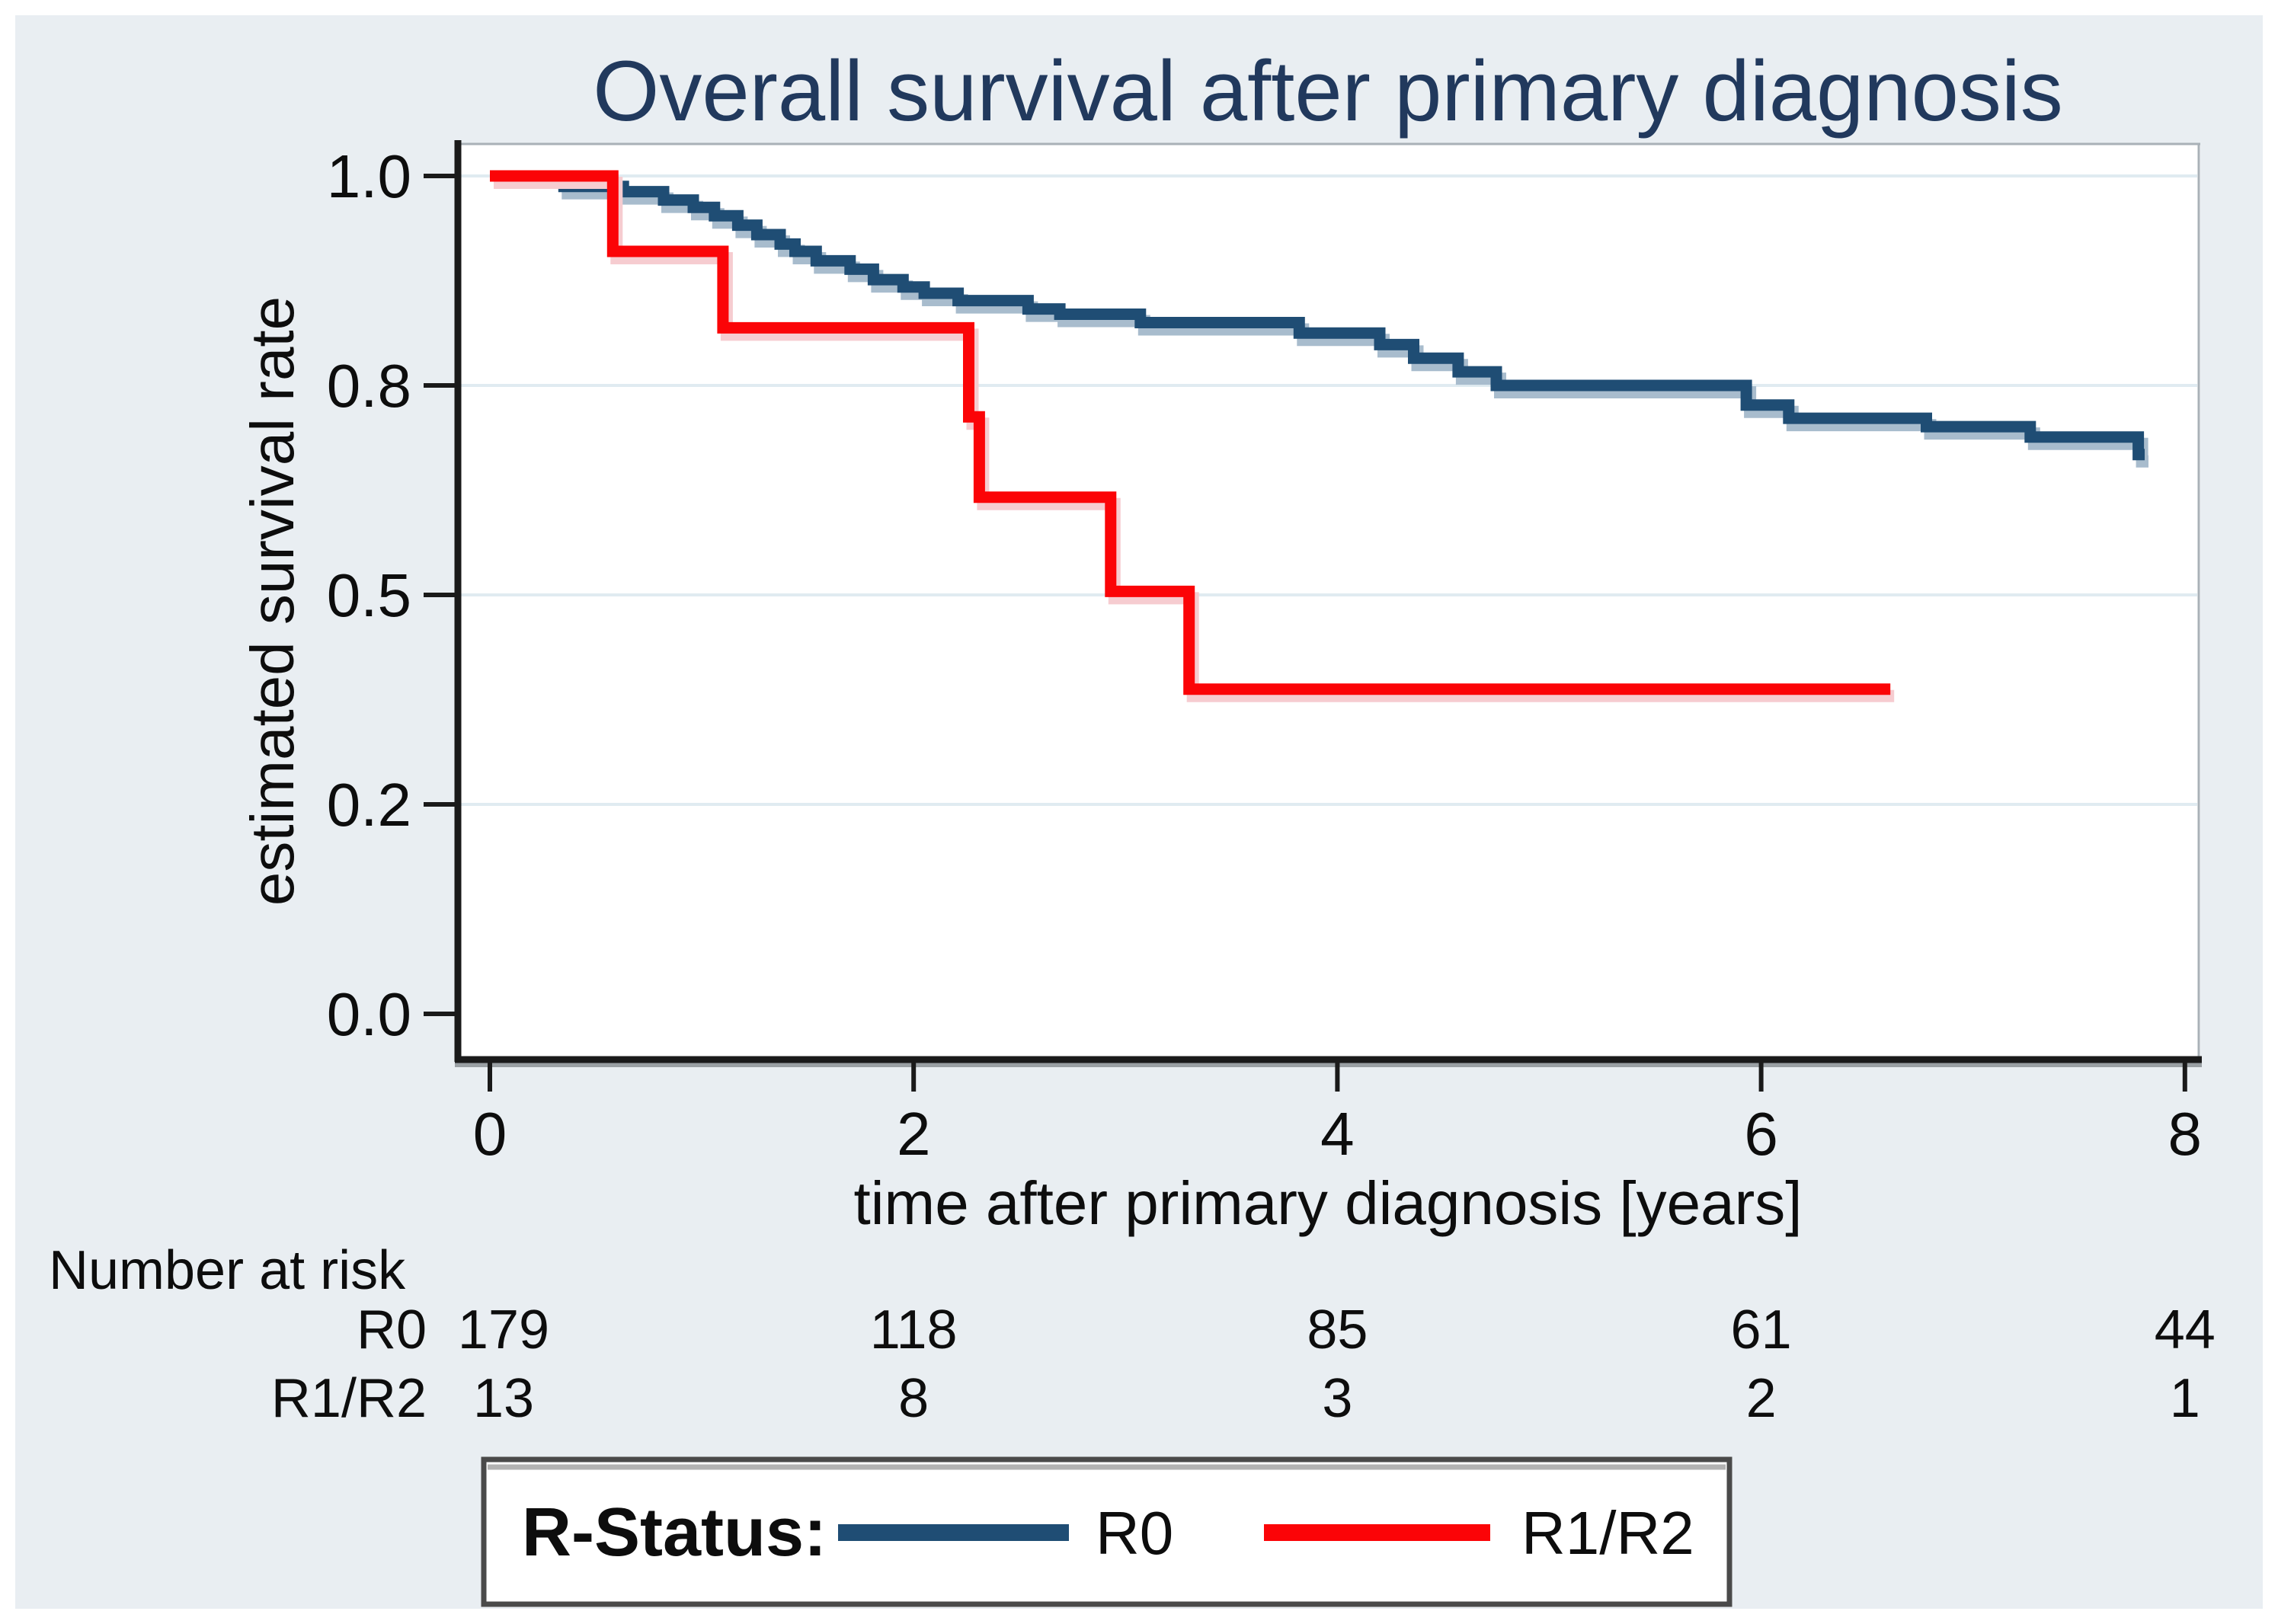 Image resolution: width=2278 pixels, height=1624 pixels. What do you see at coordinates (1286, 1330) in the screenshot?
I see `risk-row: R0 179 118 85 61 44` at bounding box center [1286, 1330].